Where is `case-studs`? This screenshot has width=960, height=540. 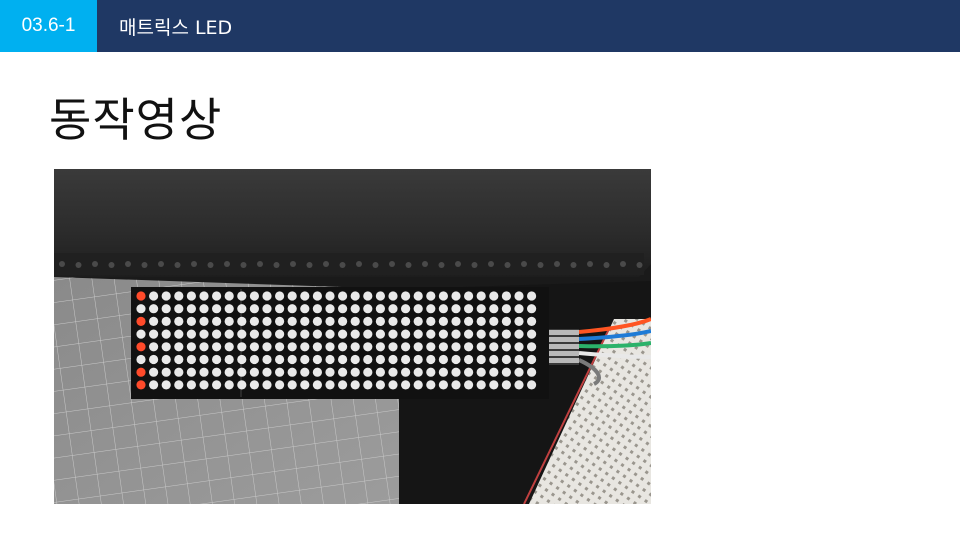 case-studs is located at coordinates (351, 264).